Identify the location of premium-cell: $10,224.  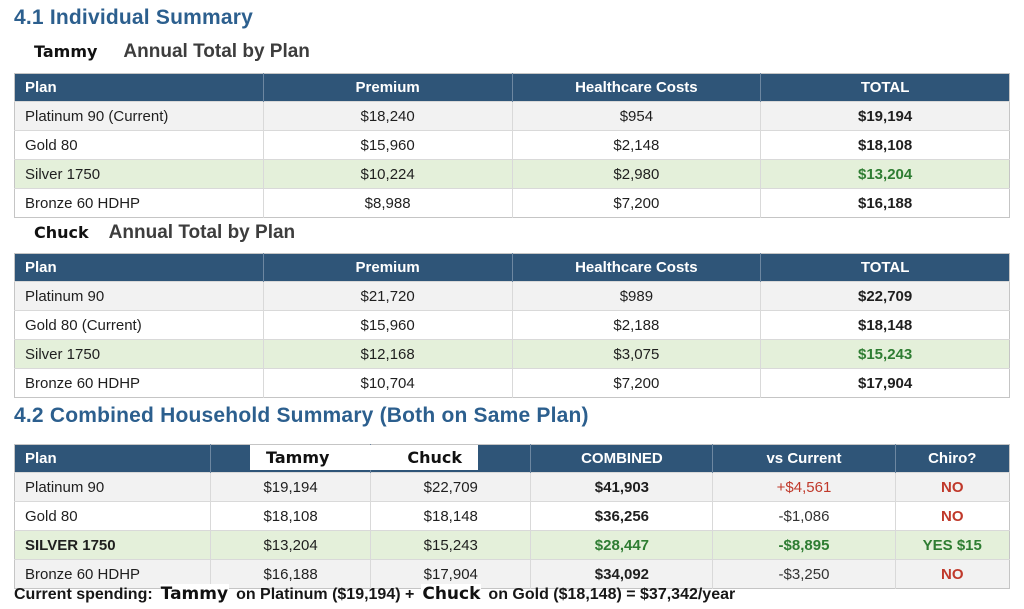
(388, 174).